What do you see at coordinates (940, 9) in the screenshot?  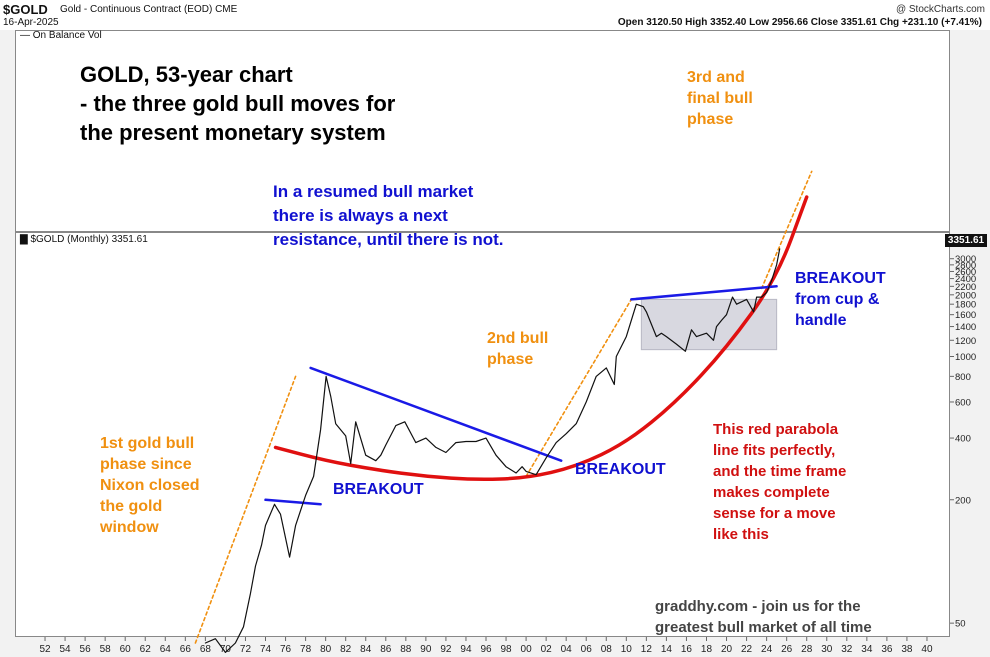 I see `copyright-label: @ StockCharts.com` at bounding box center [940, 9].